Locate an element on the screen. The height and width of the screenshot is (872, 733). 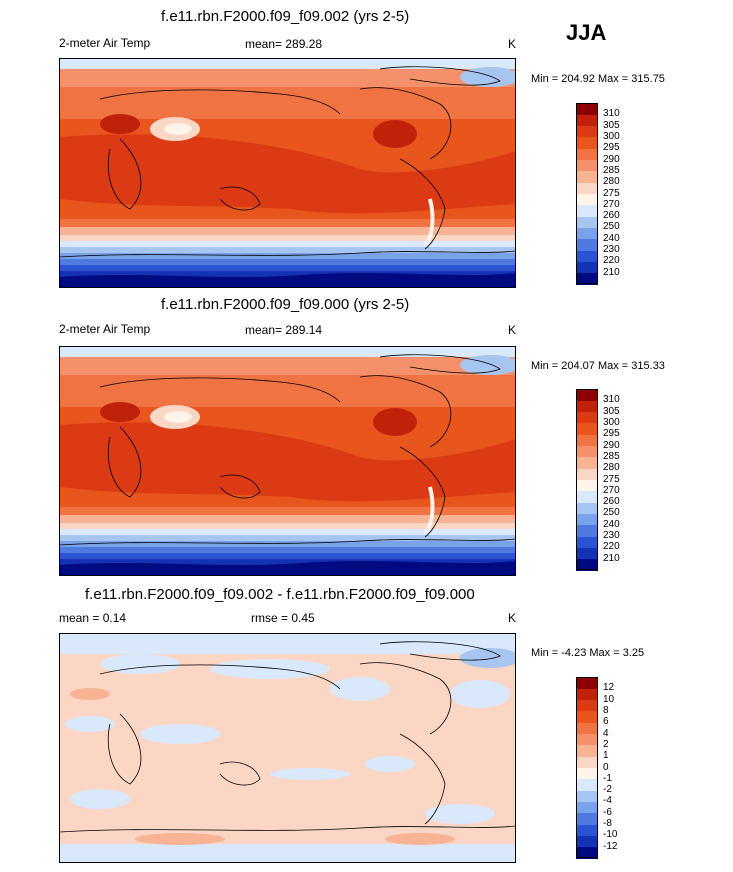
colorbar-tick-label: 6 is located at coordinates (606, 722).